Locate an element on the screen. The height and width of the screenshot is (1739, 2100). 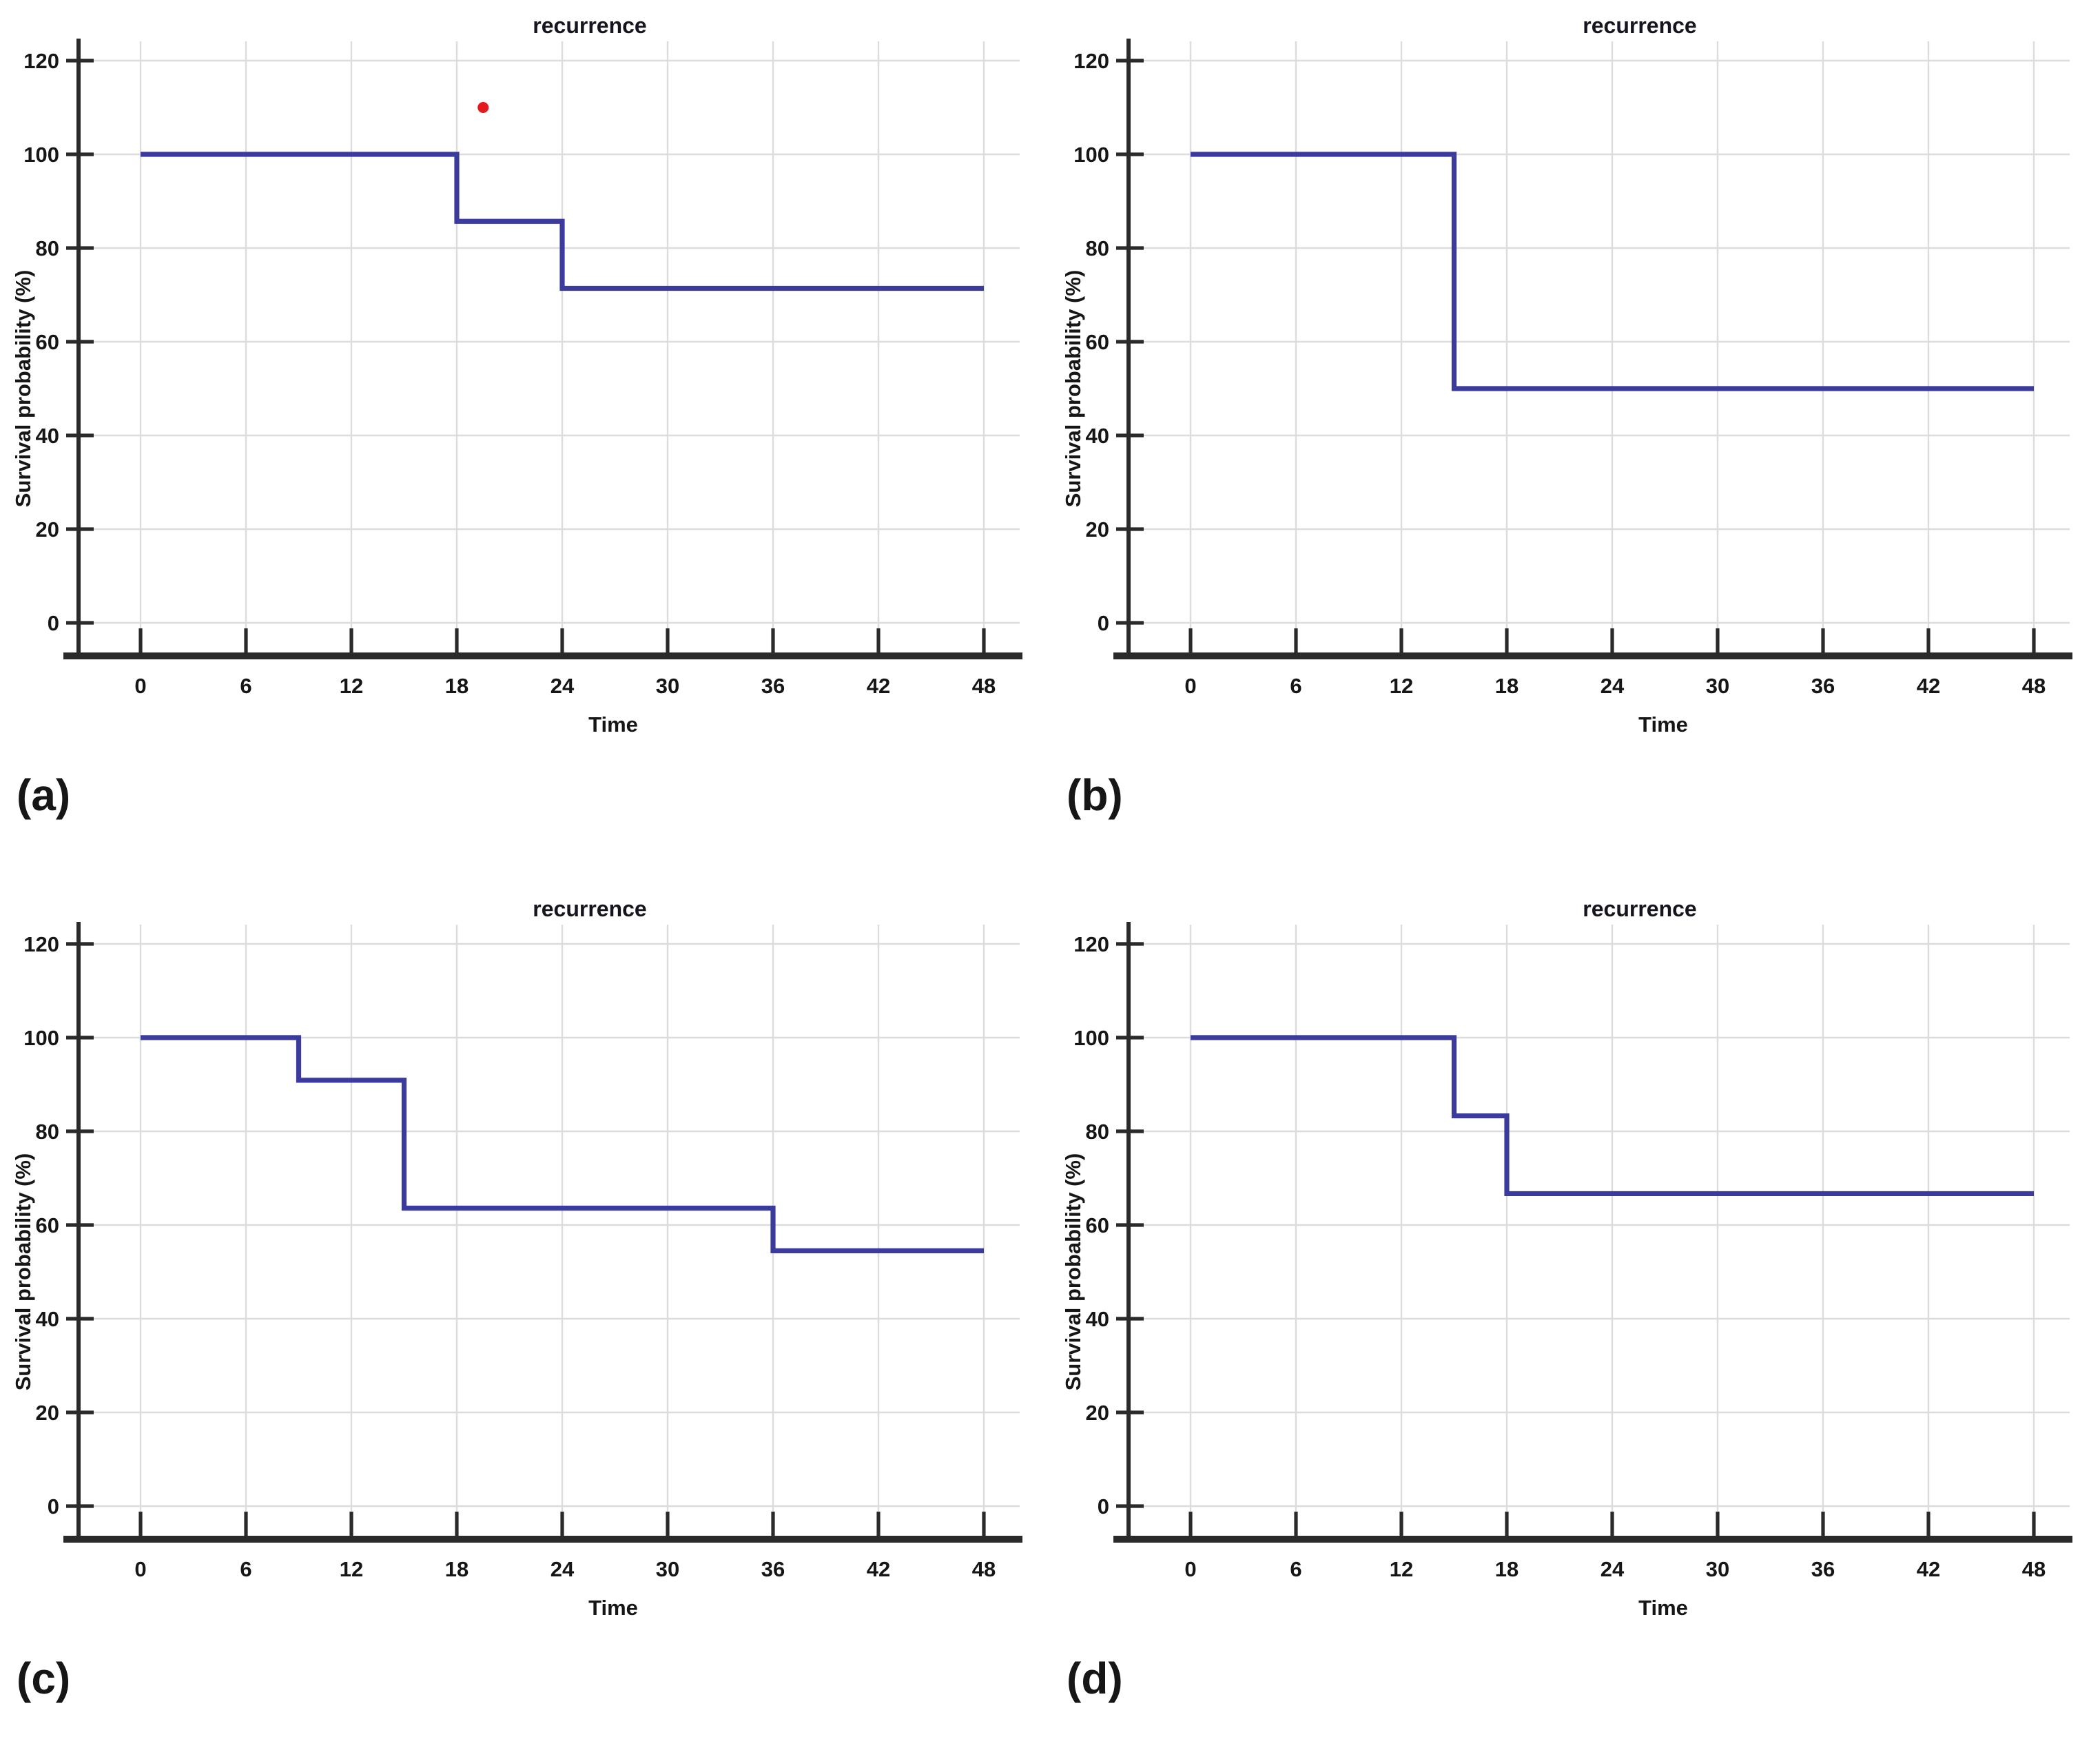
red-dot-marker is located at coordinates (483, 107).